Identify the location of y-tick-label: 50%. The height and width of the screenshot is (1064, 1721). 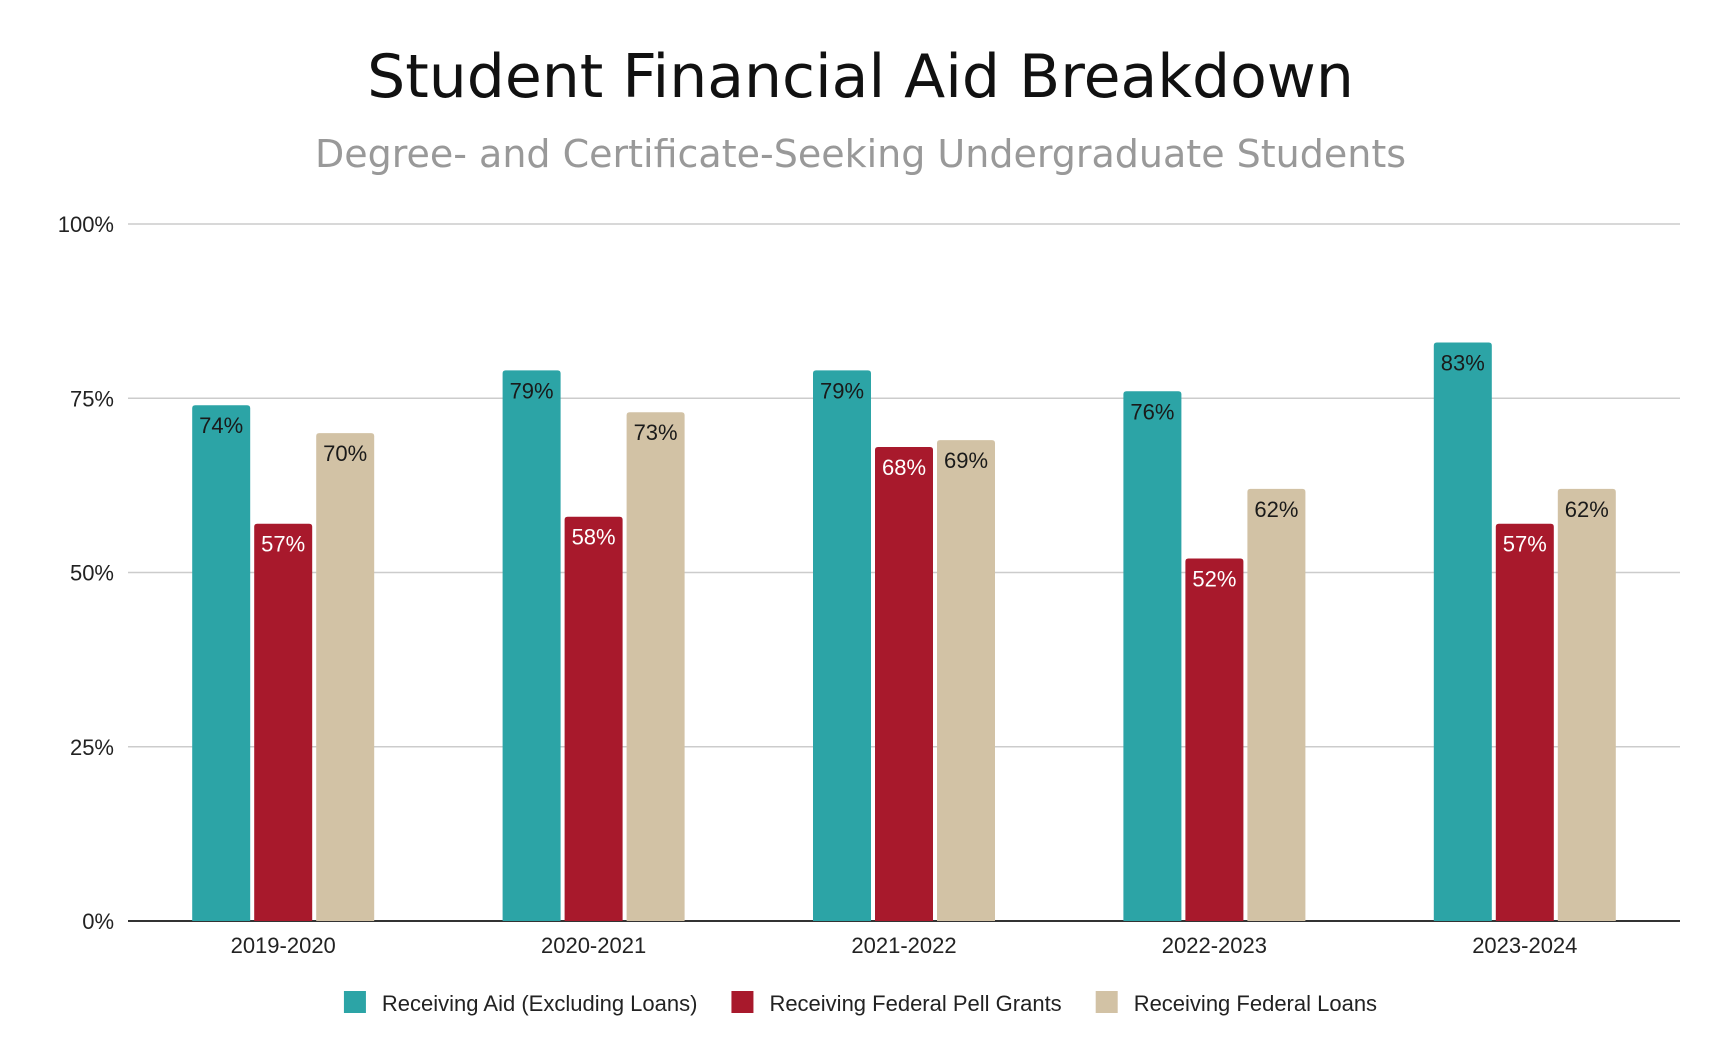
(92, 573).